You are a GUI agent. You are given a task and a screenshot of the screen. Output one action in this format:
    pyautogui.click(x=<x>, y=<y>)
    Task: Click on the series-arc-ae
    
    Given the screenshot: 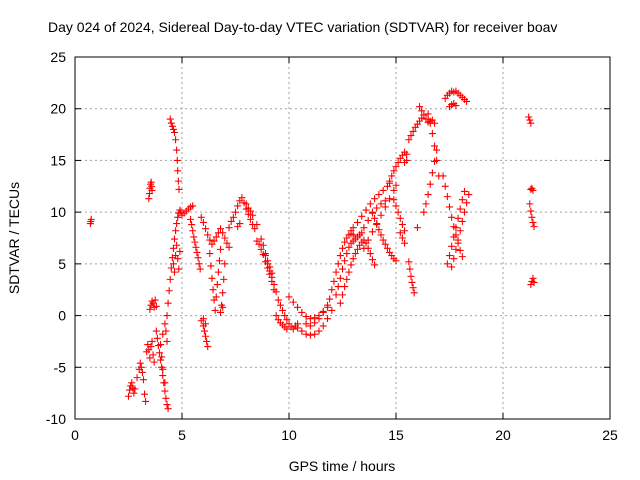 What is the action you would take?
    pyautogui.click(x=370, y=254)
    